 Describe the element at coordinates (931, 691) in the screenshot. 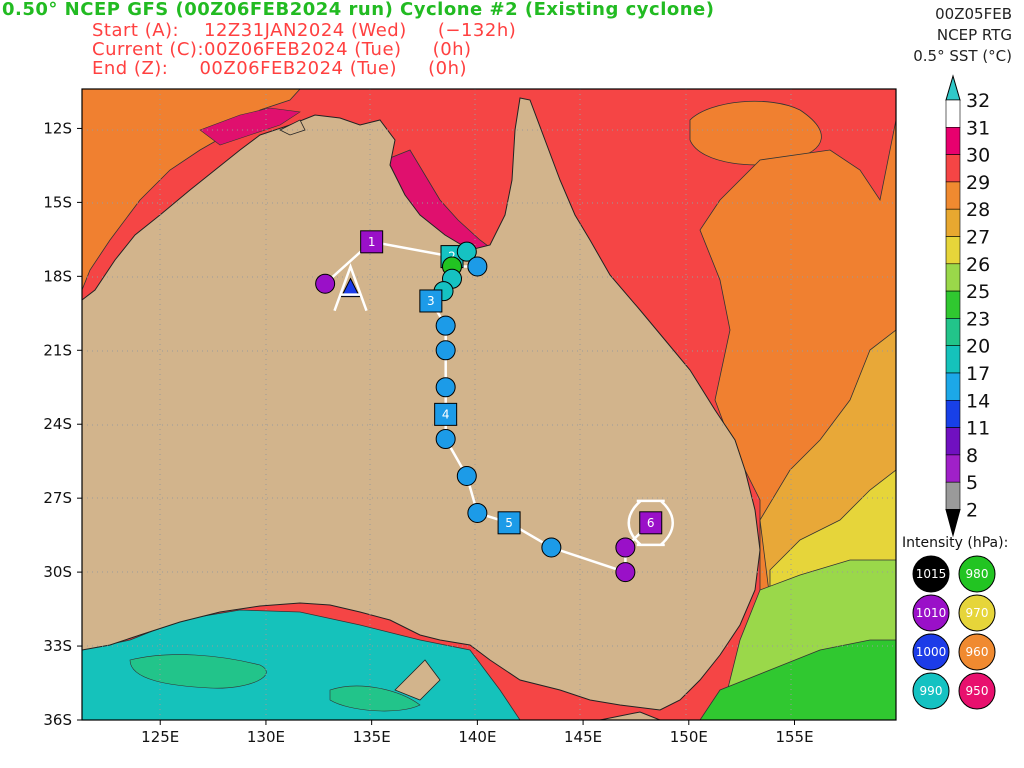

I see `intensity-swatch-label: 990` at that location.